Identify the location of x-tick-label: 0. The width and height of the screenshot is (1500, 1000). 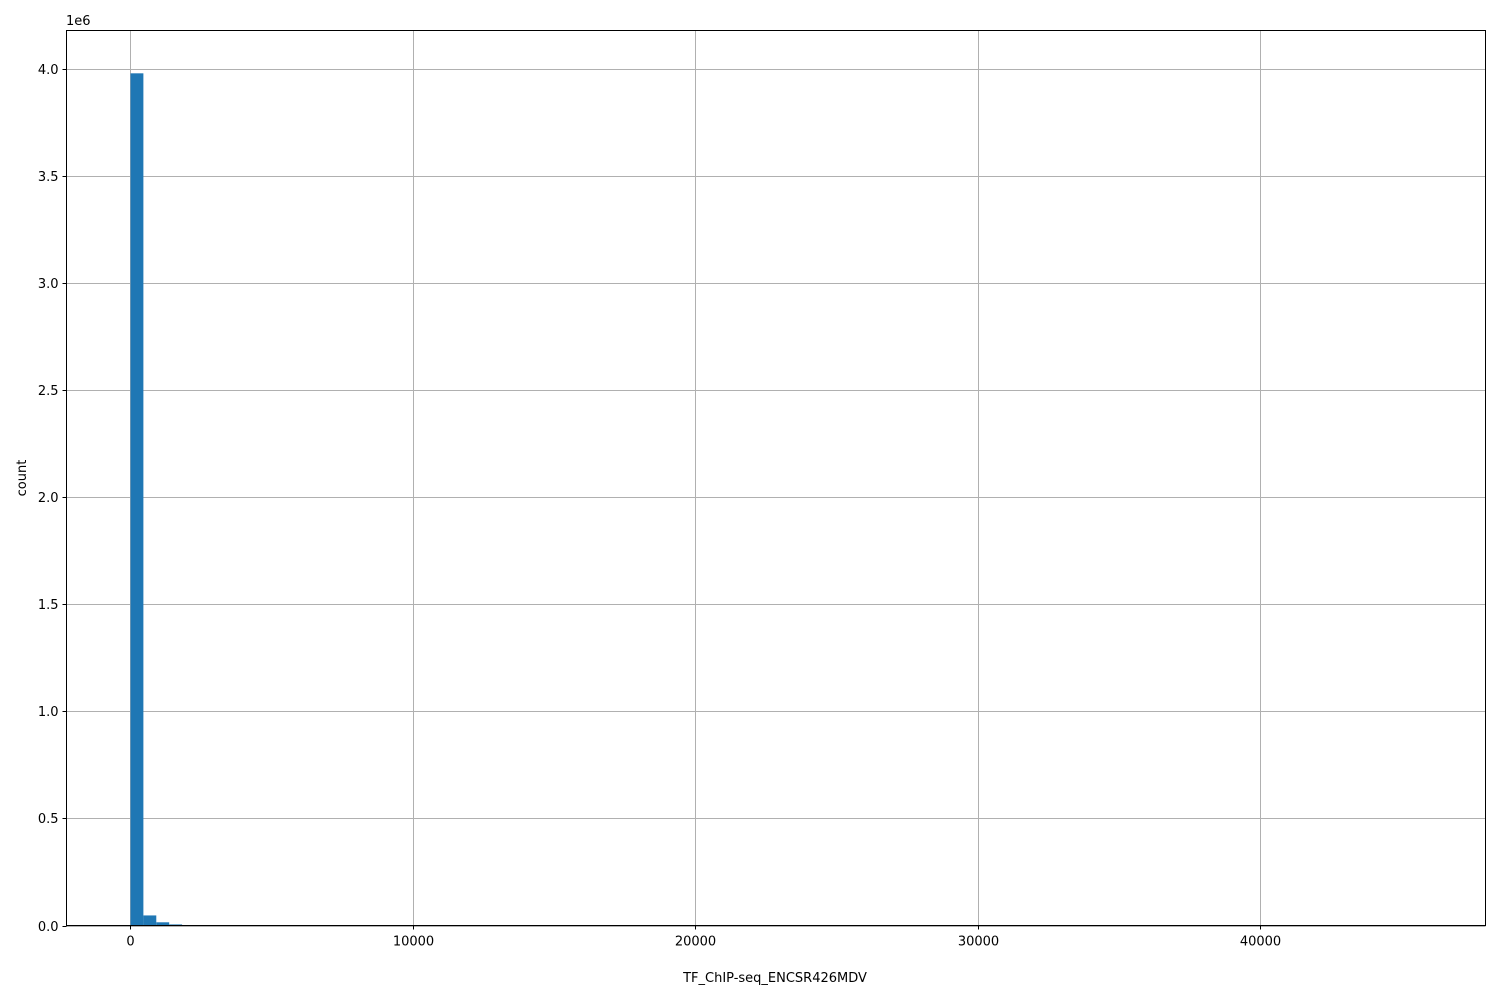
(130, 942).